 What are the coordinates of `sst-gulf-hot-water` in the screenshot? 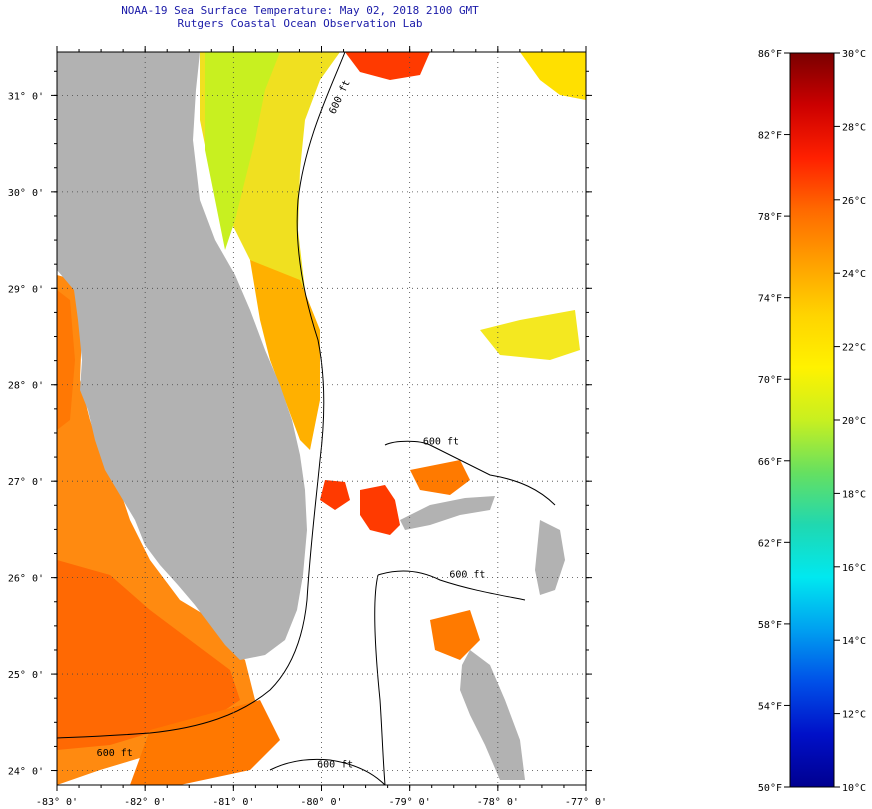 It's located at (148, 655).